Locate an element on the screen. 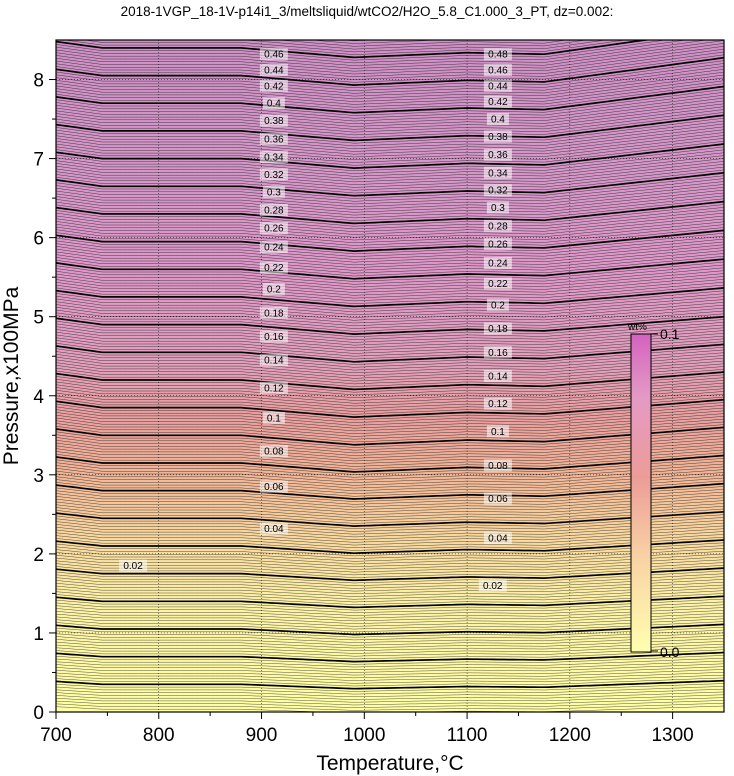 The height and width of the screenshot is (776, 734). y-tick-label: 5 is located at coordinates (38, 318).